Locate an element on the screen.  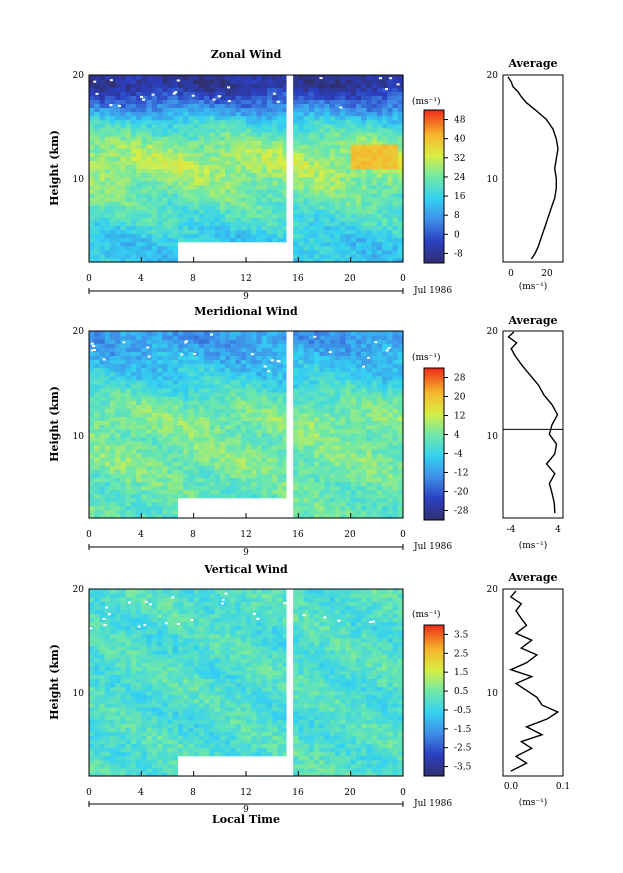
missing-data-pixel is located at coordinates (111, 80).